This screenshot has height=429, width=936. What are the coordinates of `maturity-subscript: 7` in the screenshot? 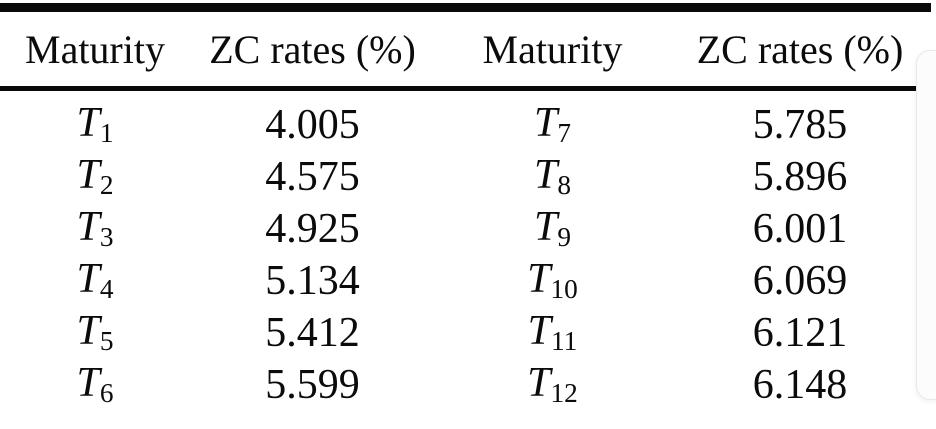 It's located at (564, 133).